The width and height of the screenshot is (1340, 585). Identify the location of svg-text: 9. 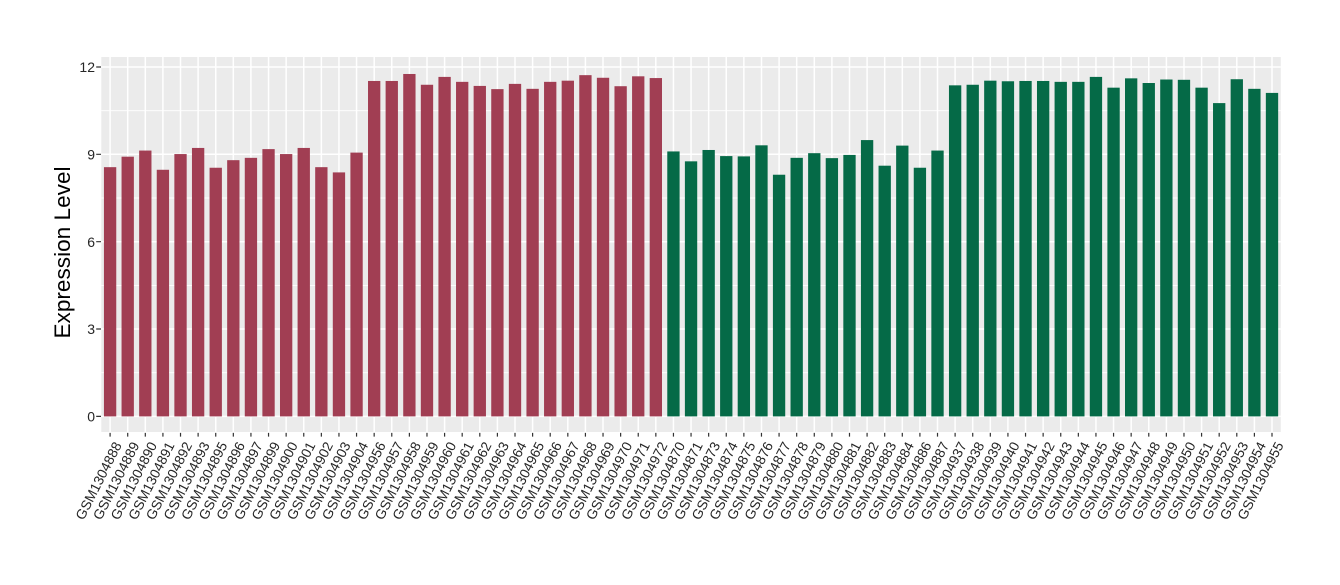
(91, 155).